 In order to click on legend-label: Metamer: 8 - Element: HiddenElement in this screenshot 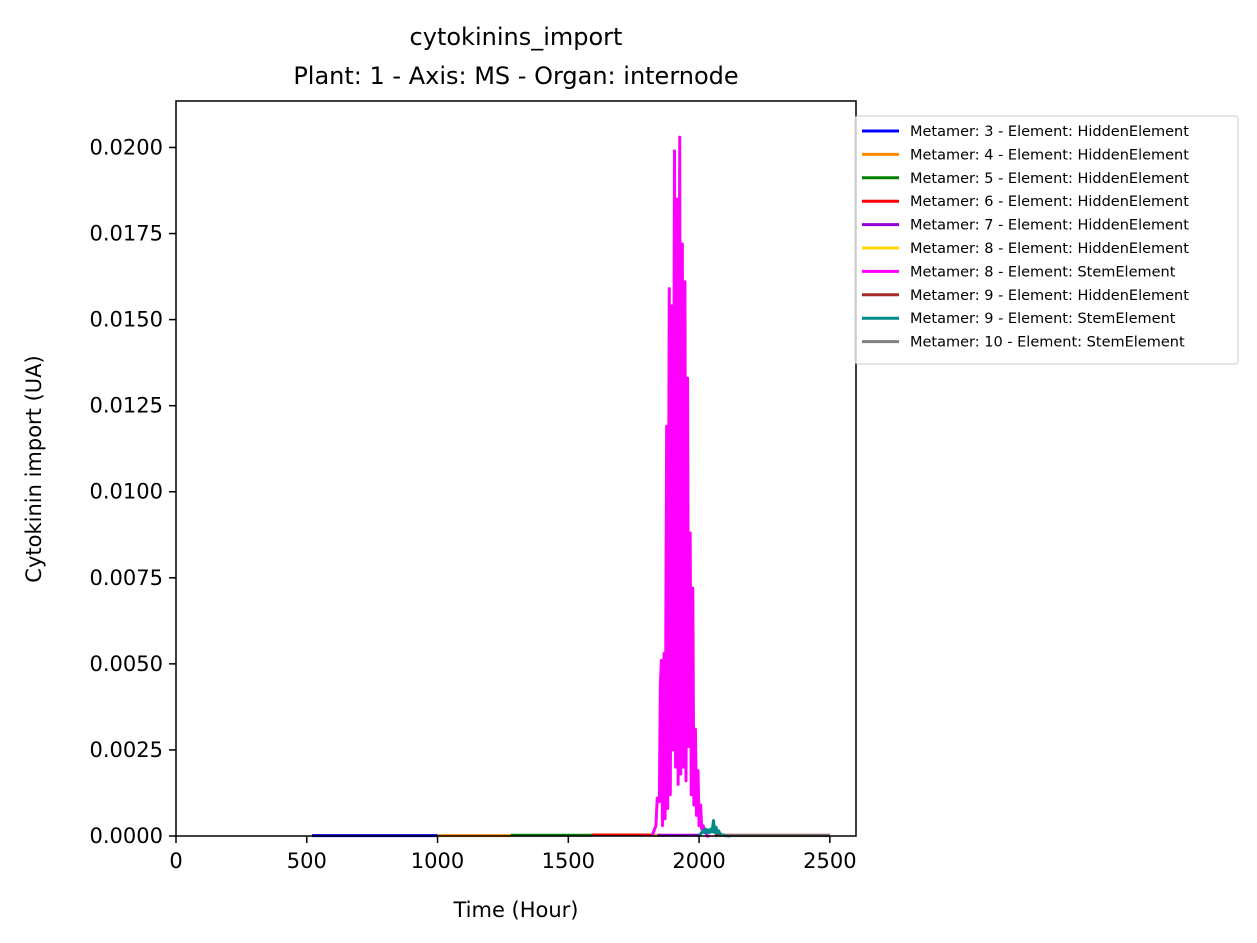, I will do `click(1049, 249)`.